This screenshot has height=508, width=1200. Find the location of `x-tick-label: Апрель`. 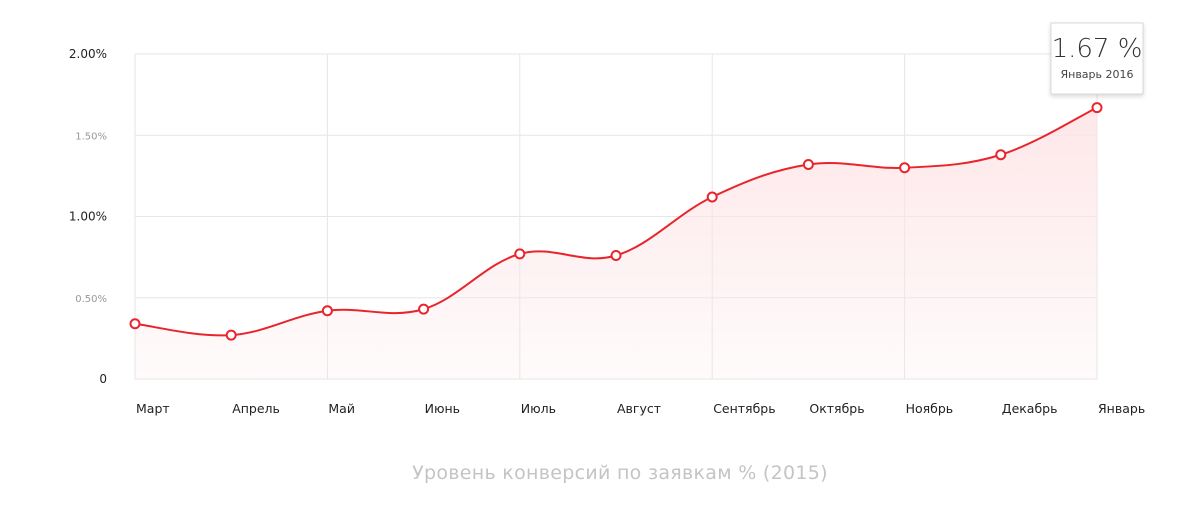

x-tick-label: Апрель is located at coordinates (256, 408).